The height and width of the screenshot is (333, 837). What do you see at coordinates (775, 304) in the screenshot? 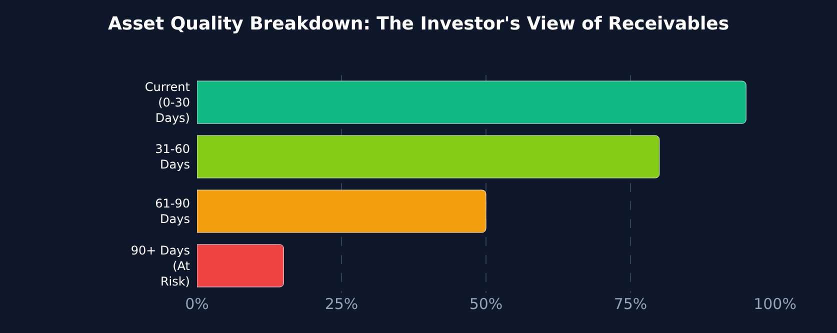
I see `x-tick-label: 100%` at bounding box center [775, 304].